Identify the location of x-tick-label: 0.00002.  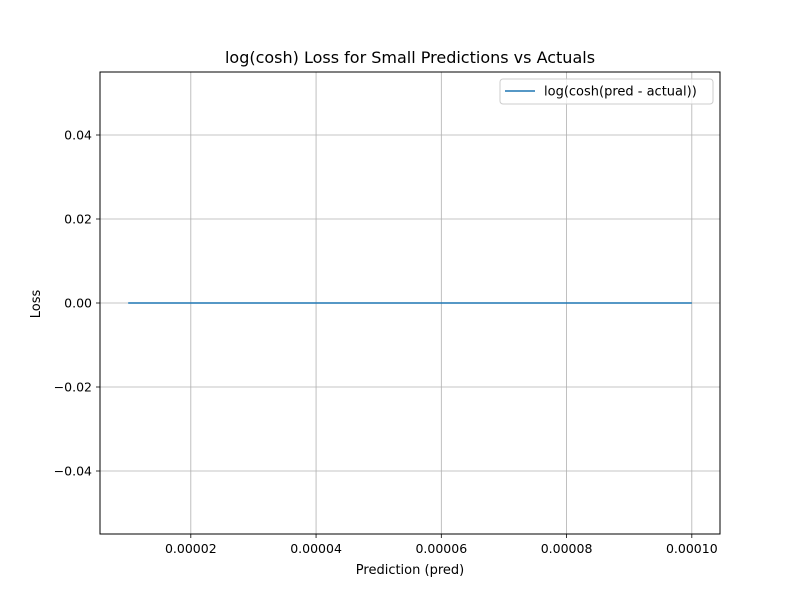
(191, 548).